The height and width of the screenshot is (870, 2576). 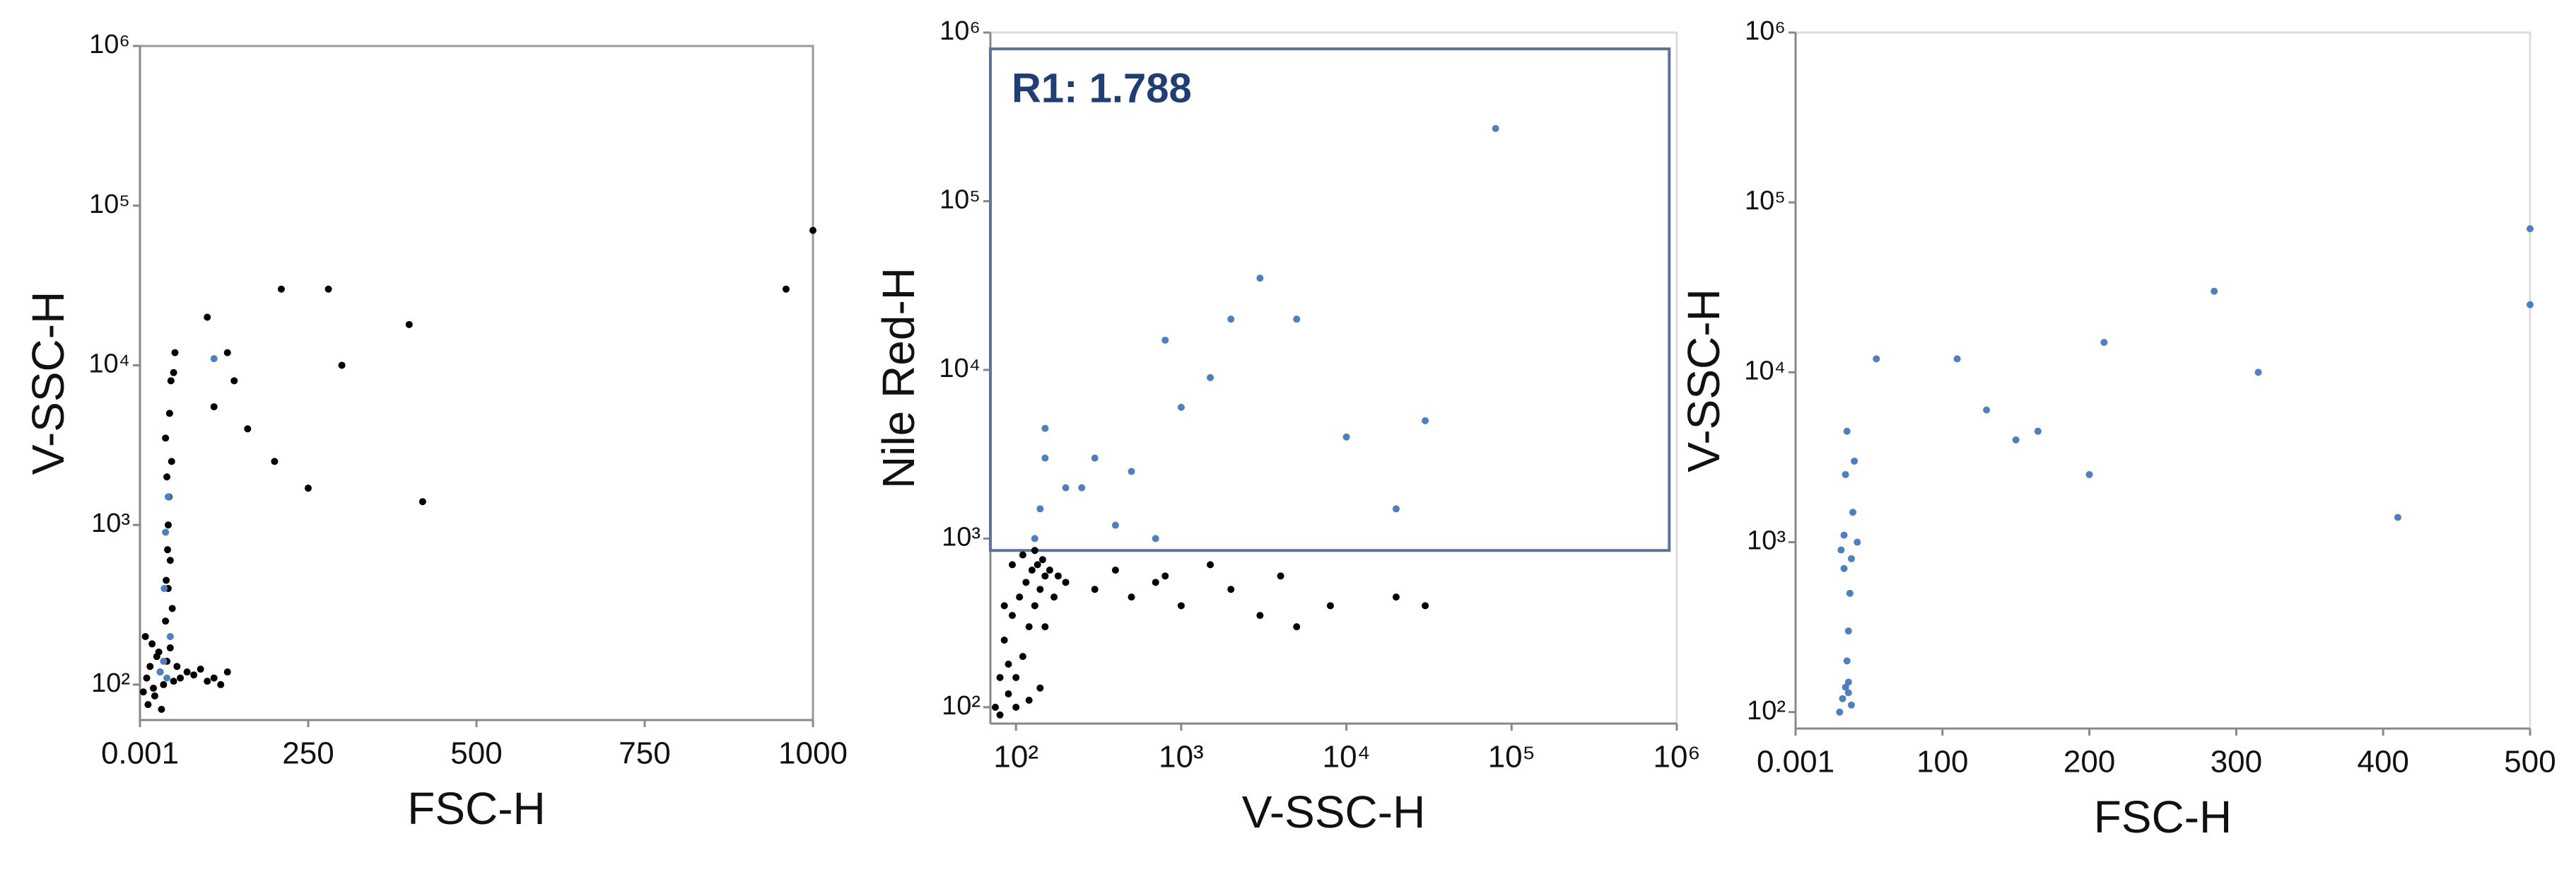 I want to click on y-tick-label: 10³, so click(x=111, y=523).